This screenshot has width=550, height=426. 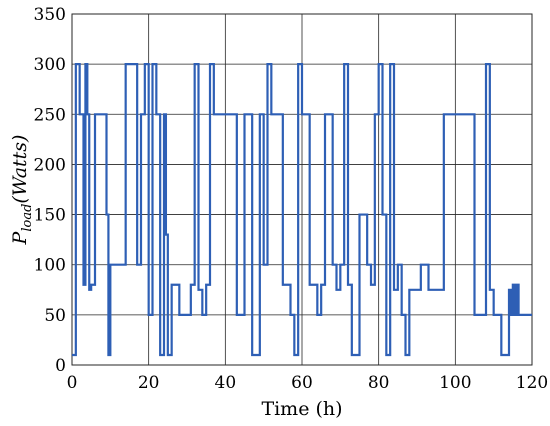 What do you see at coordinates (379, 383) in the screenshot?
I see `x-tick-label: 80` at bounding box center [379, 383].